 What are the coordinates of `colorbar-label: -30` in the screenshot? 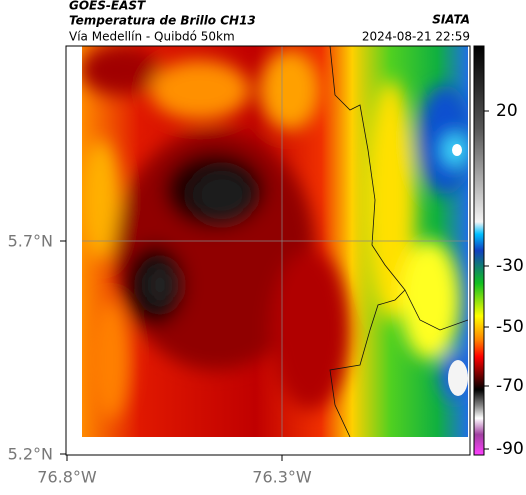 It's located at (510, 266).